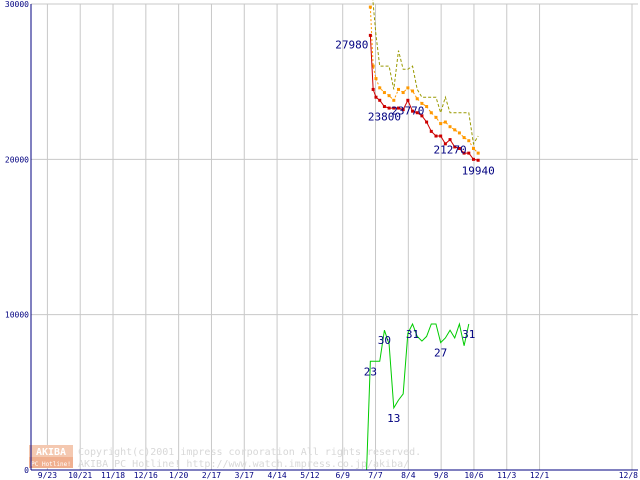  Describe the element at coordinates (342, 475) in the screenshot. I see `x-tick-label: 6/9` at that location.